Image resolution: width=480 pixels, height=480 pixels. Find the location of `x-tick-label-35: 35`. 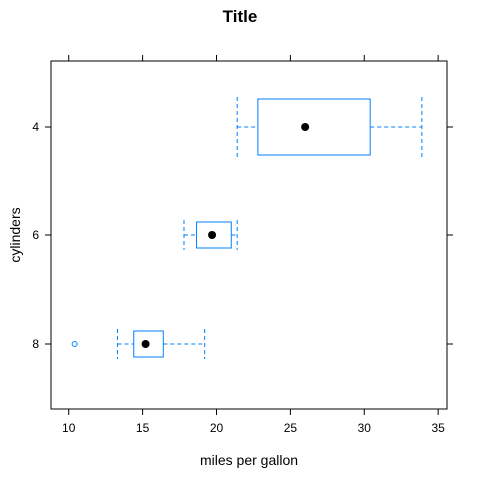

x-tick-label-35: 35 is located at coordinates (438, 428).